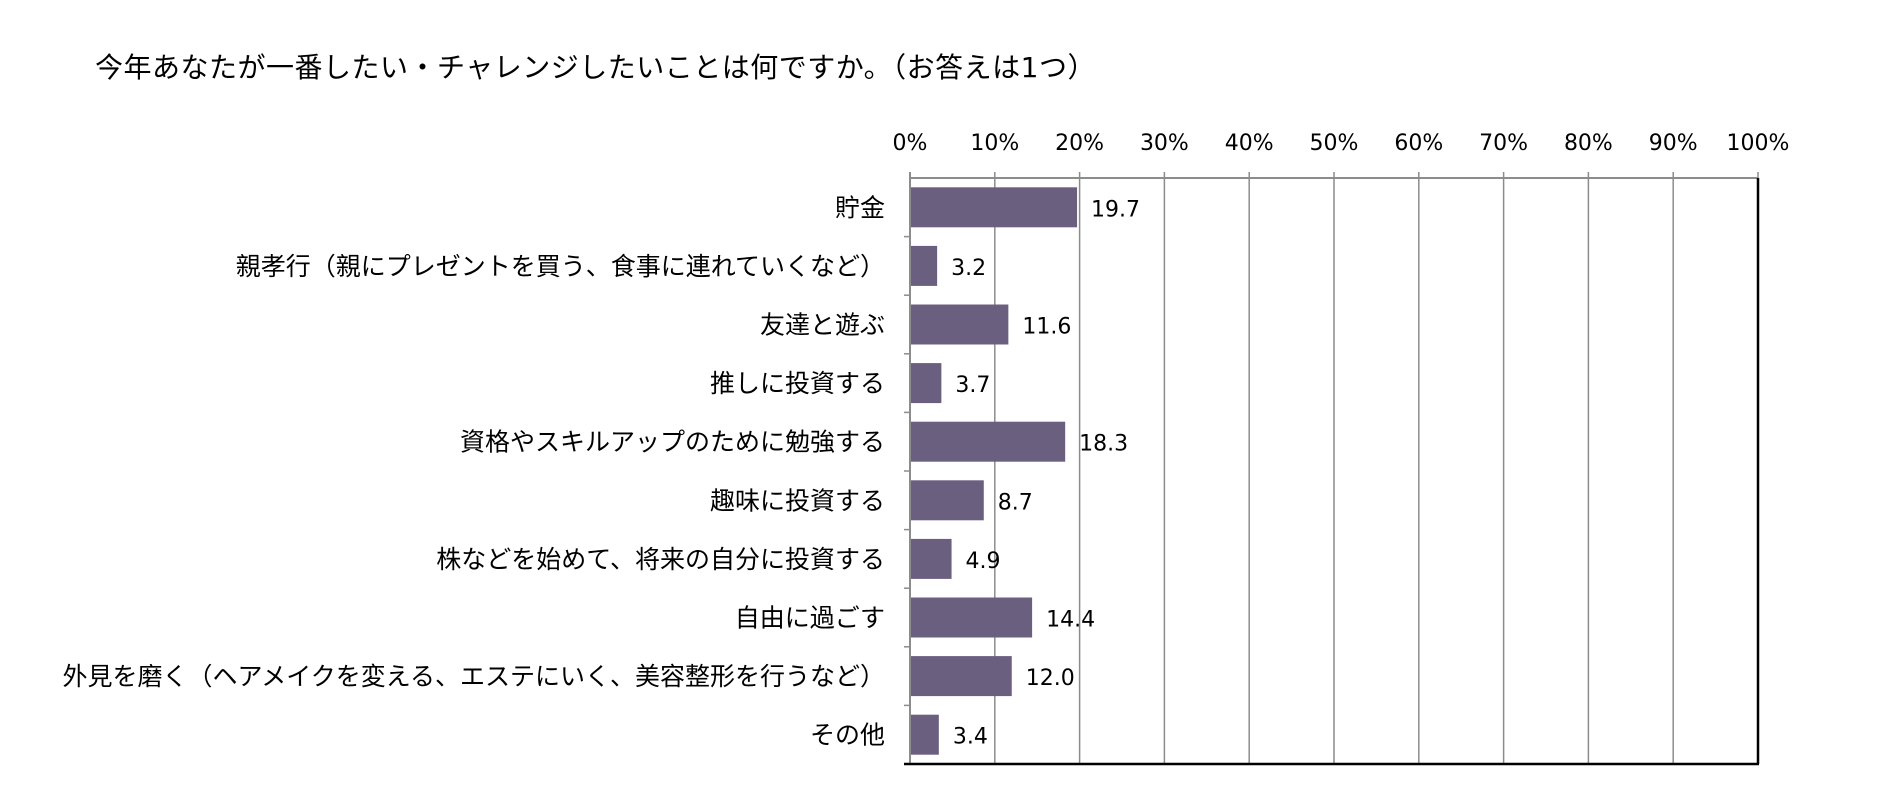 The width and height of the screenshot is (1880, 800). I want to click on value-label: 4.9, so click(983, 561).